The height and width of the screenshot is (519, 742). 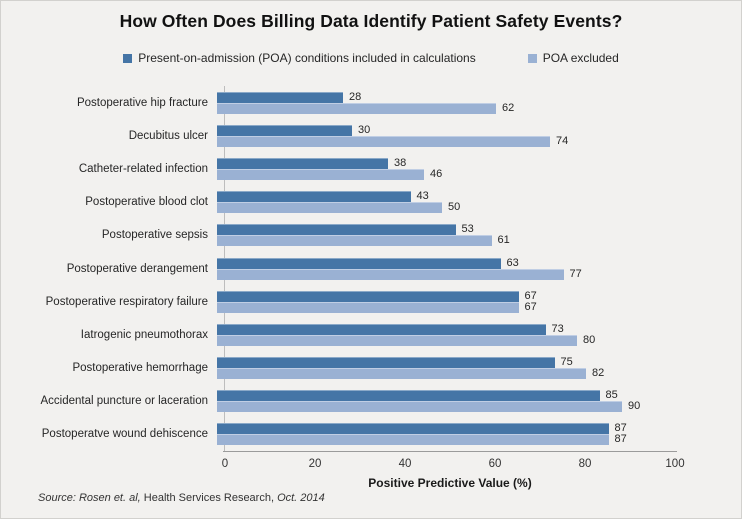 I want to click on value-label: 80, so click(x=589, y=339).